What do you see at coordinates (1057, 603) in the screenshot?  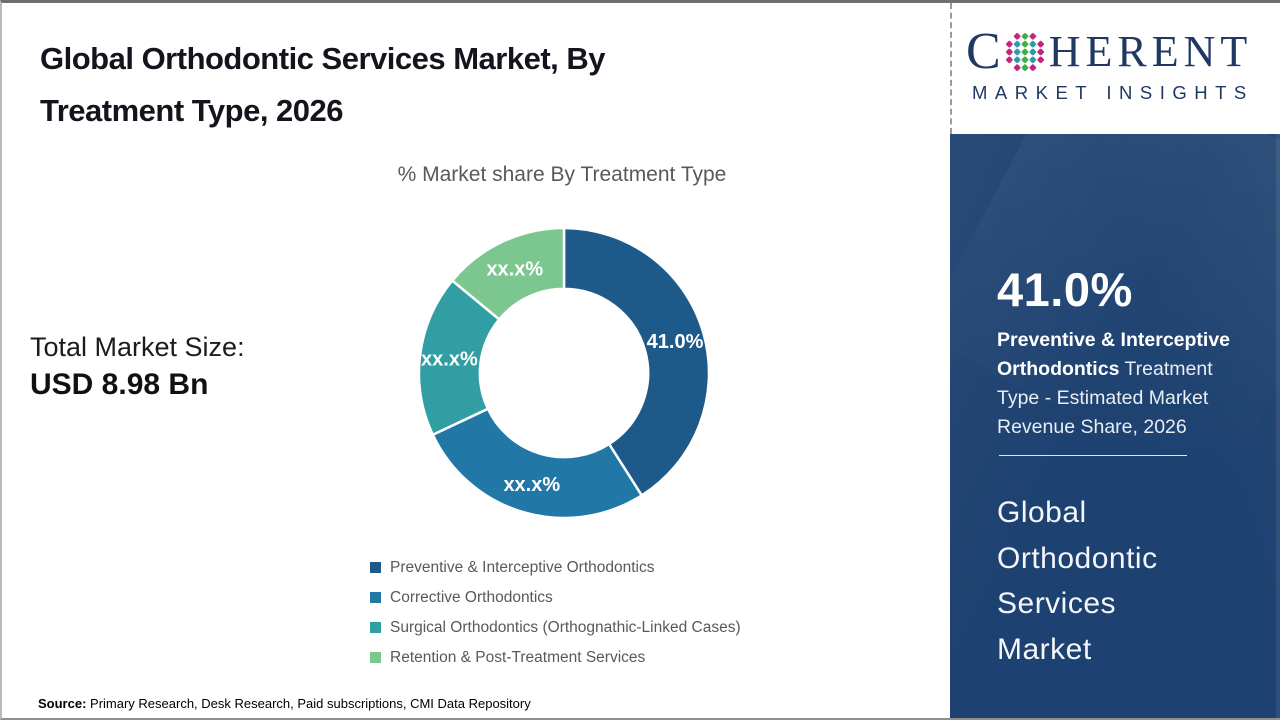 I see `market-name-line: Services` at bounding box center [1057, 603].